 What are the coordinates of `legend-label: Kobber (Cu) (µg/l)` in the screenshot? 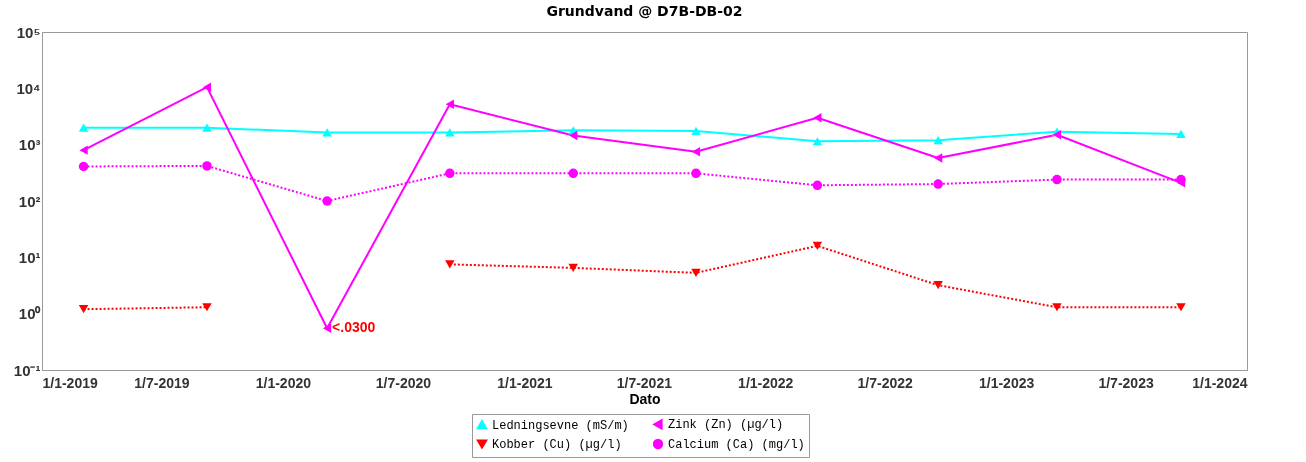 It's located at (557, 445).